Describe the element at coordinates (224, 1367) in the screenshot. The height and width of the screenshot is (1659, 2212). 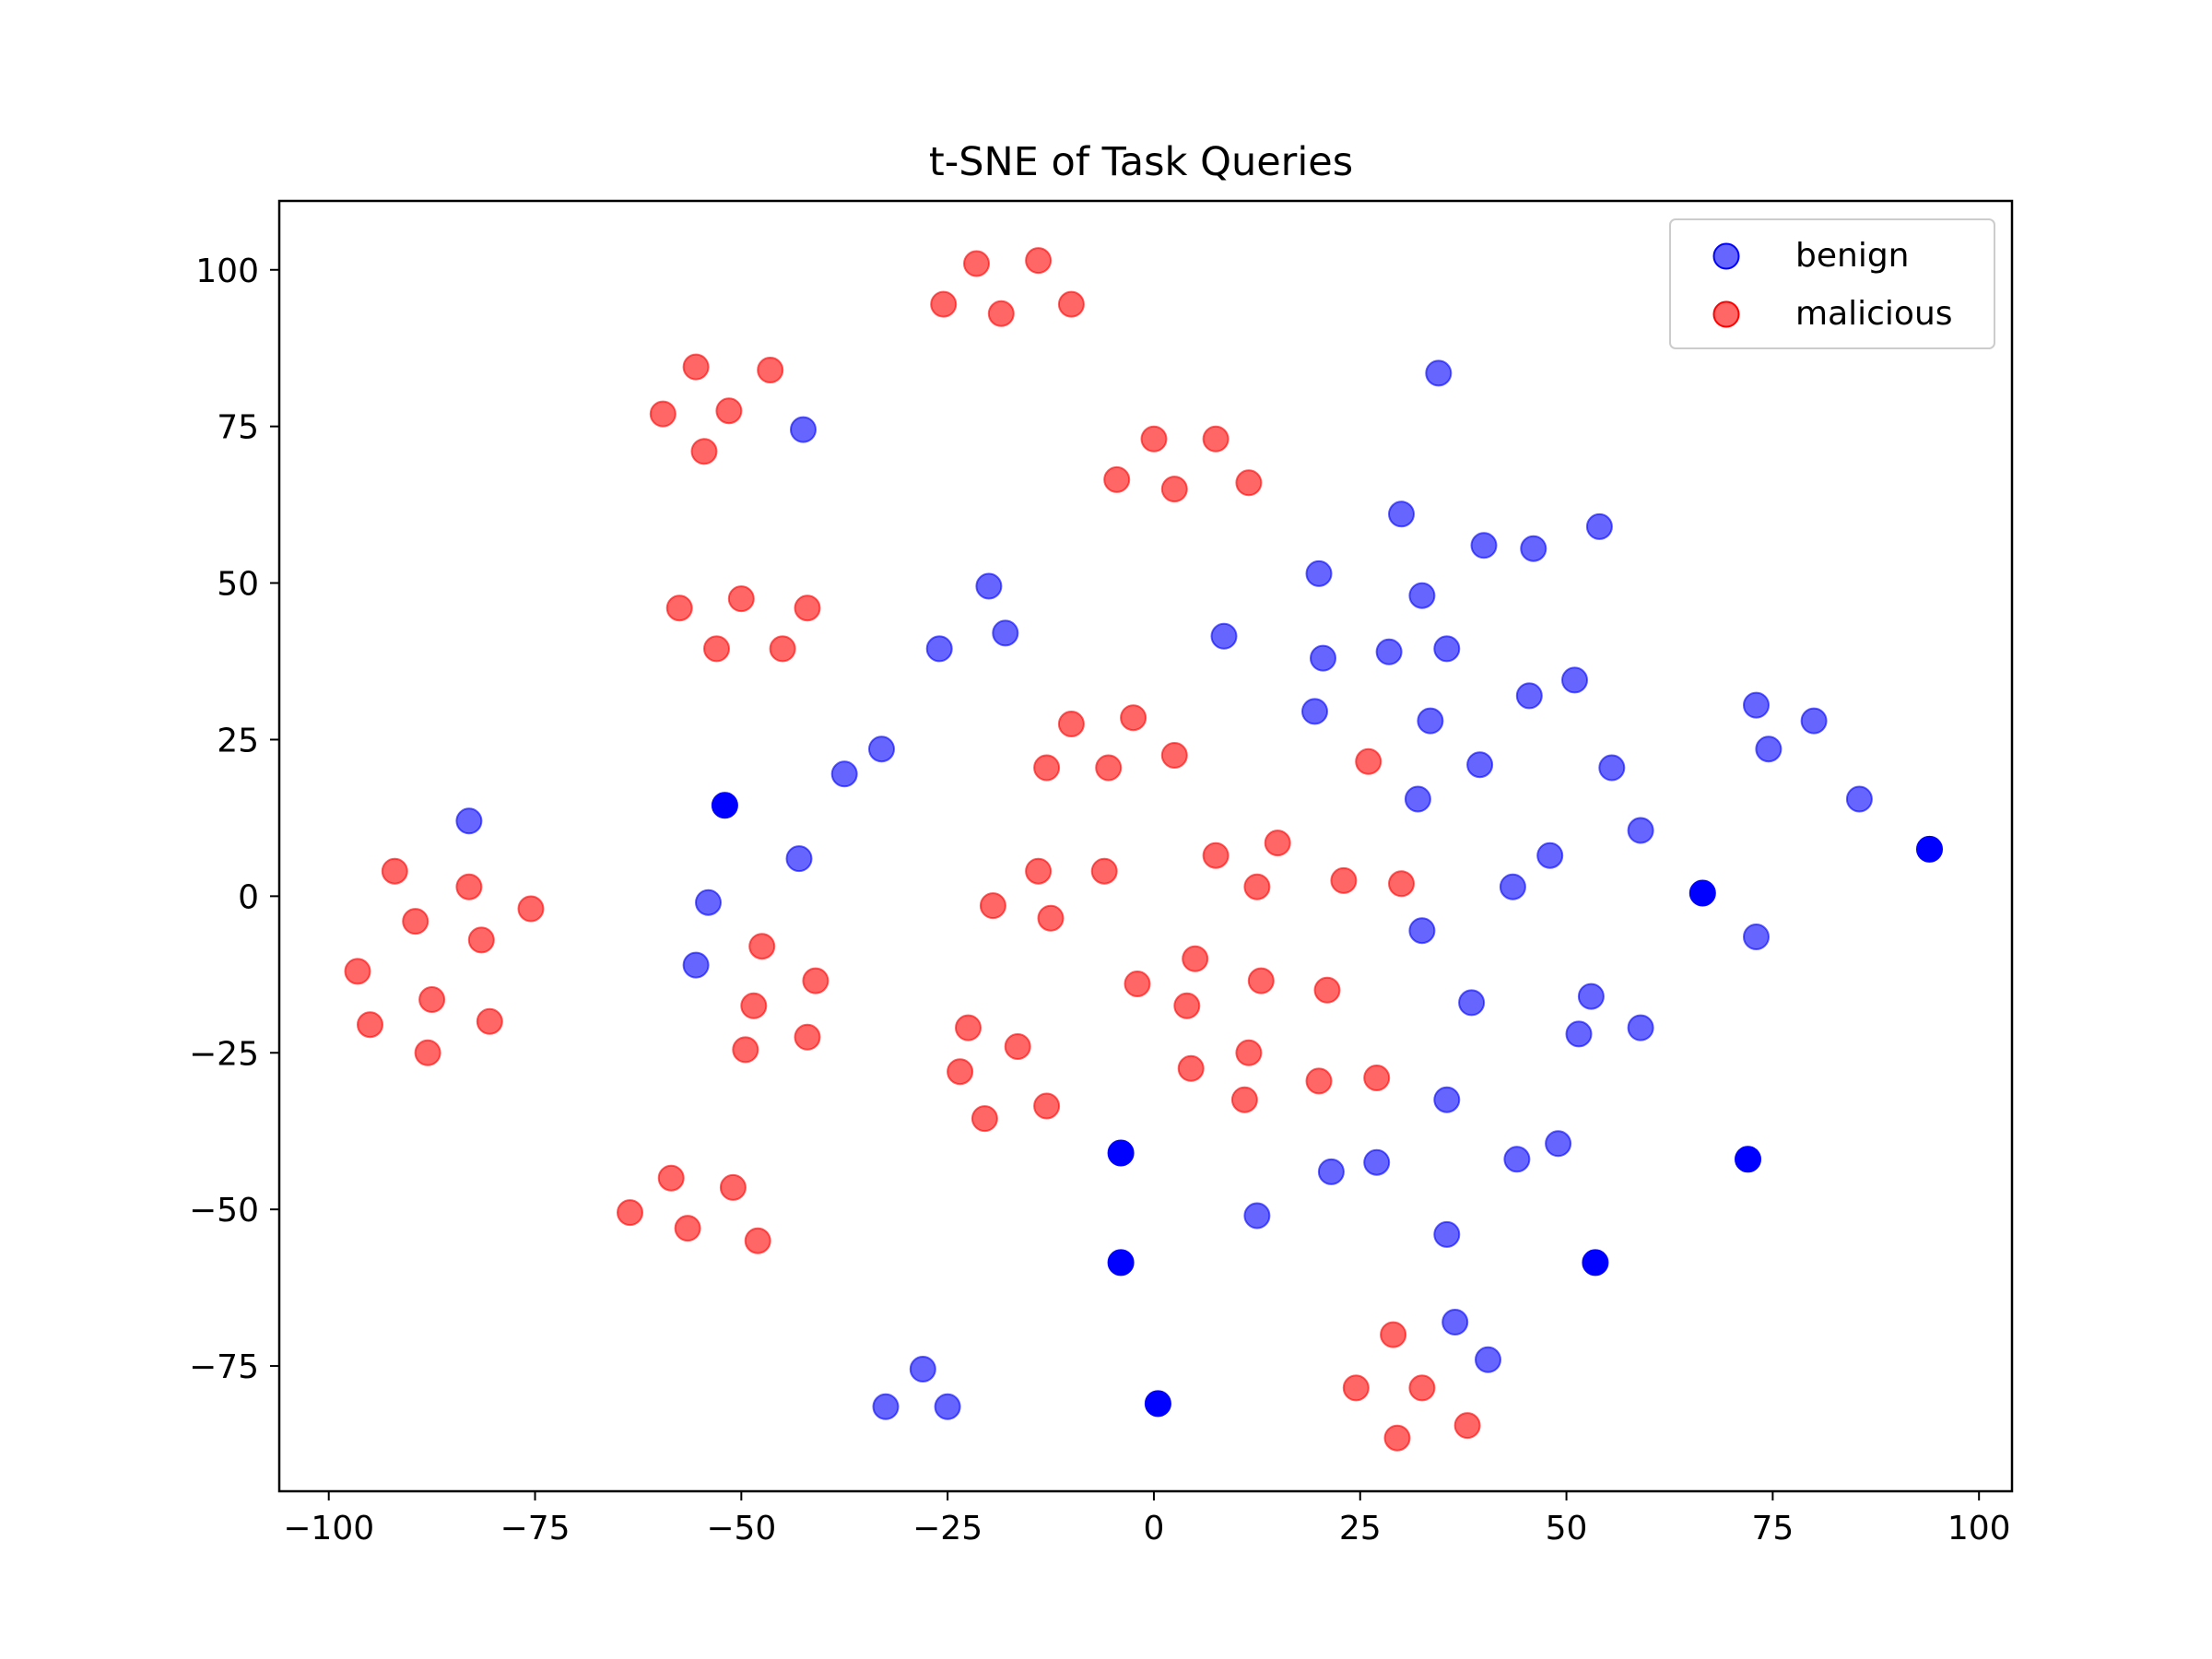
I see `y-tick-label: −75` at that location.